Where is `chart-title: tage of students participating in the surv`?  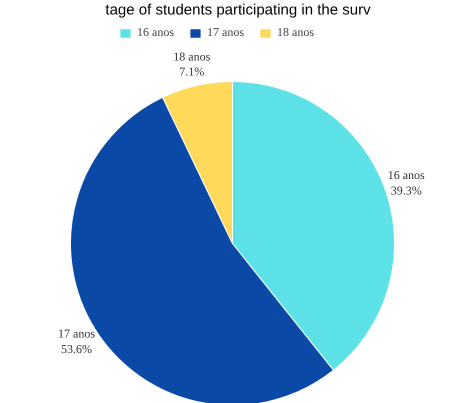
chart-title: tage of students participating in the surv is located at coordinates (238, 10).